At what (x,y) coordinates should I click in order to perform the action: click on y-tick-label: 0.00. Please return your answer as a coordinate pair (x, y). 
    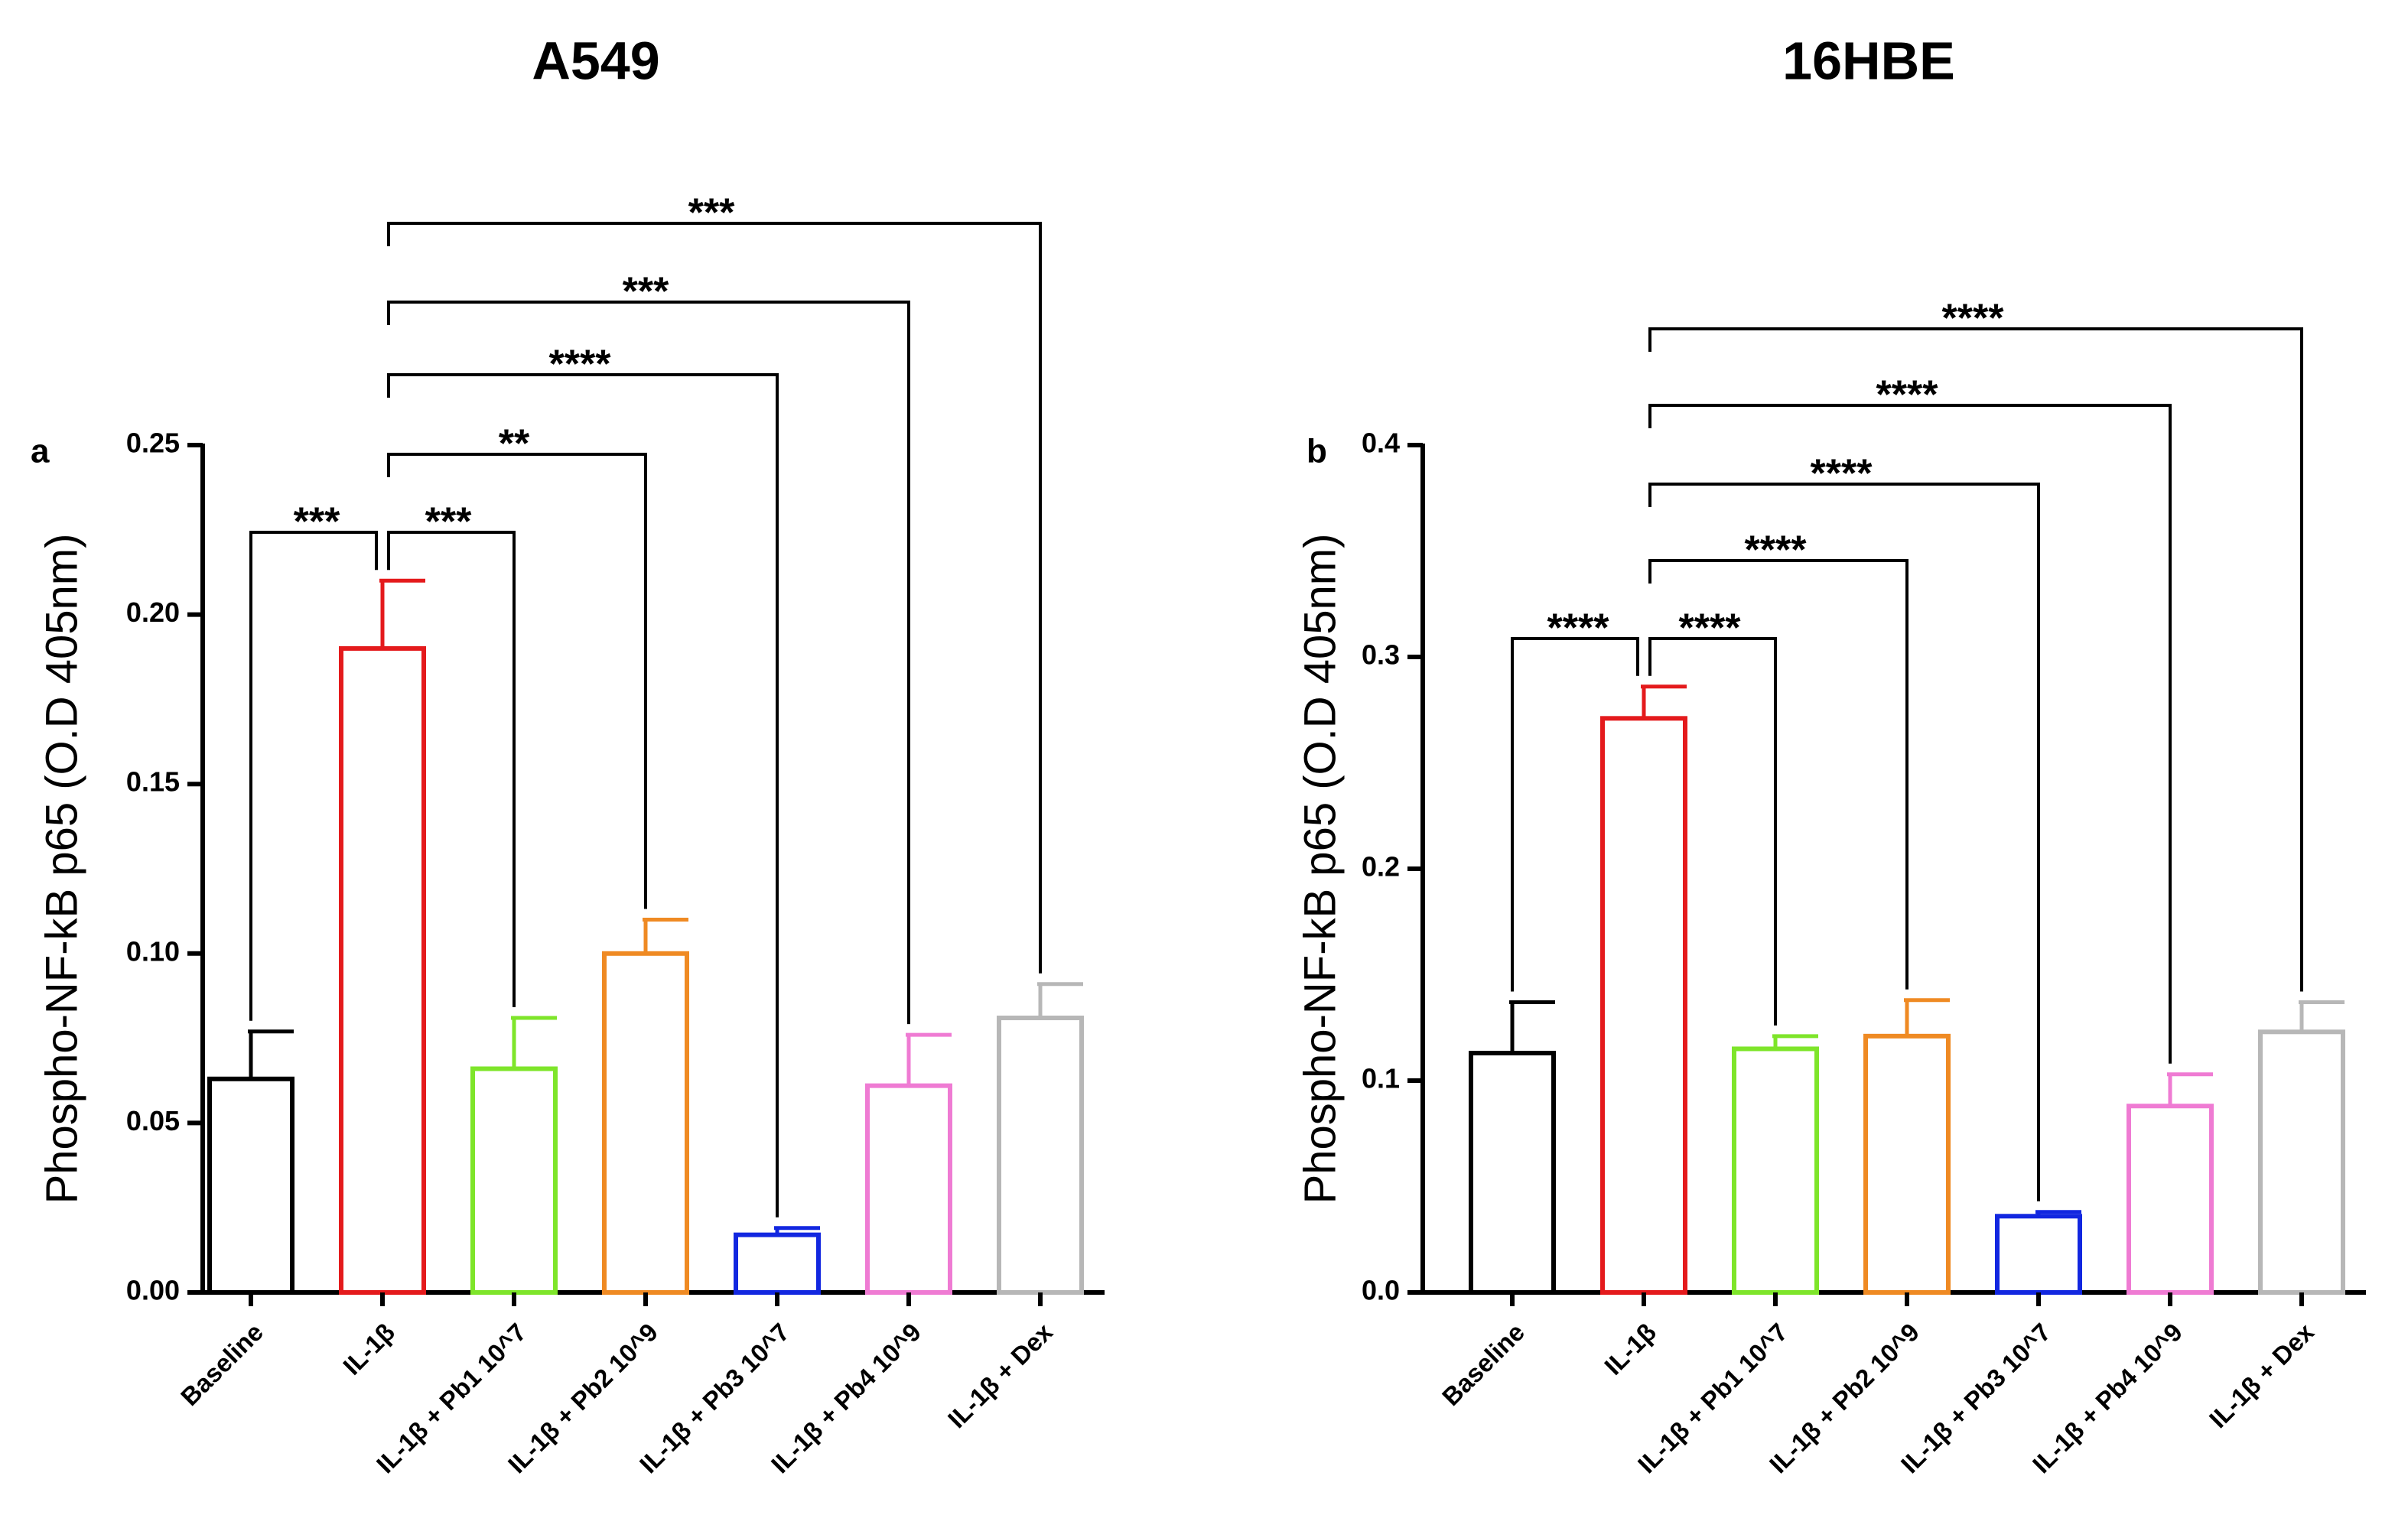
    Looking at the image, I should click on (153, 1290).